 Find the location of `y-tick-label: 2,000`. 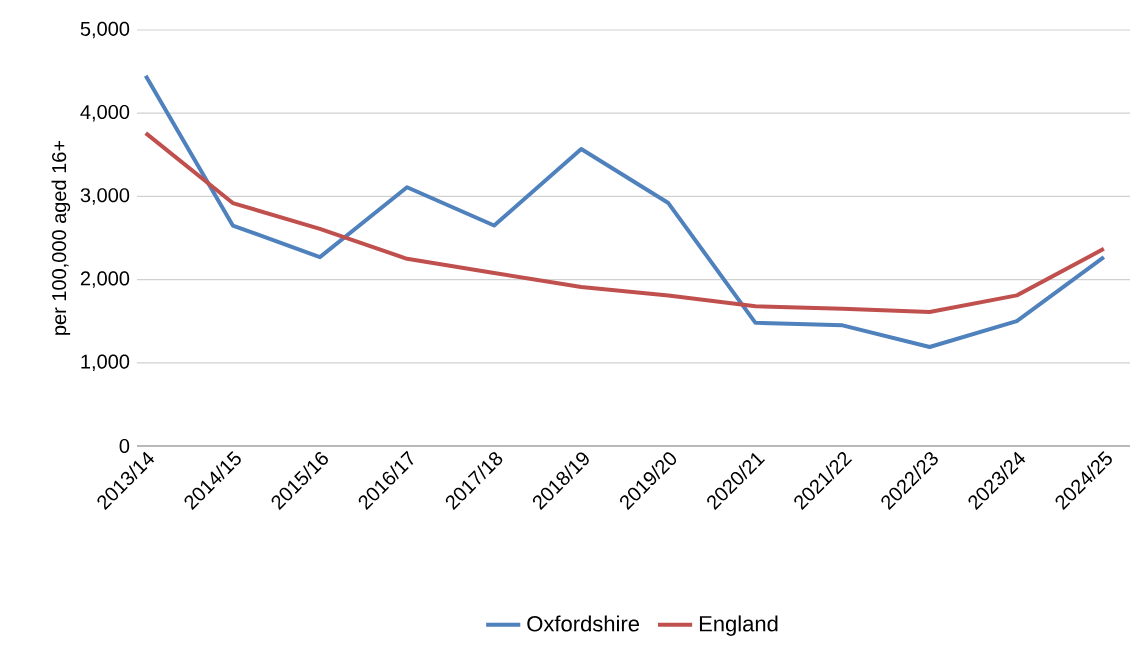

y-tick-label: 2,000 is located at coordinates (105, 279).